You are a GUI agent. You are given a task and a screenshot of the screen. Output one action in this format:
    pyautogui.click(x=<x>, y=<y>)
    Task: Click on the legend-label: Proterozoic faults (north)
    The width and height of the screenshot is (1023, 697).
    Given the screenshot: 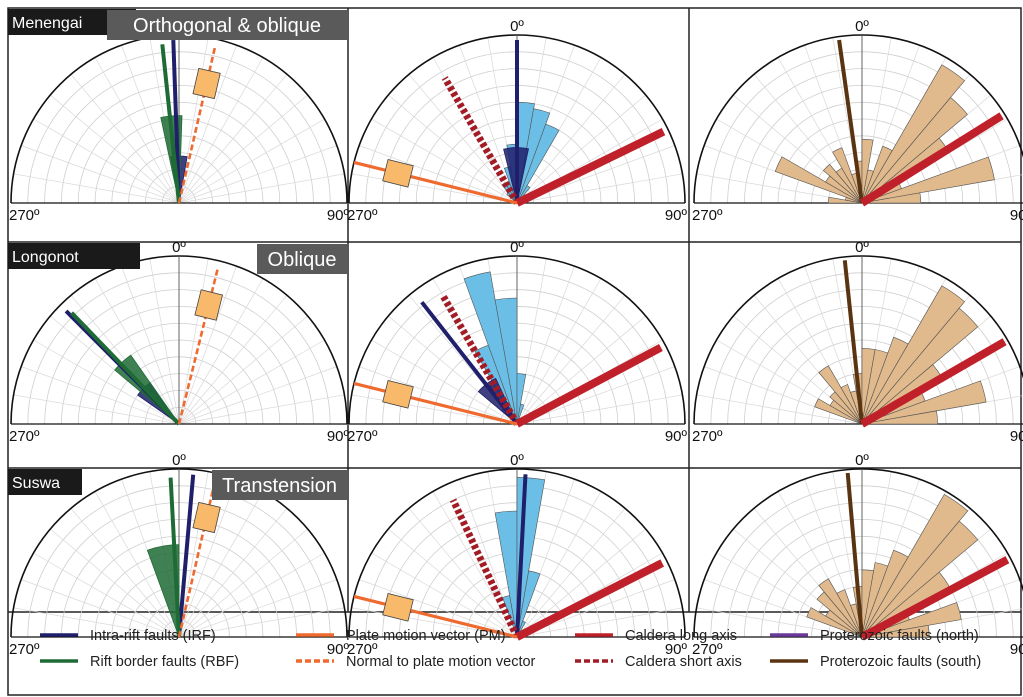 What is the action you would take?
    pyautogui.click(x=899, y=636)
    